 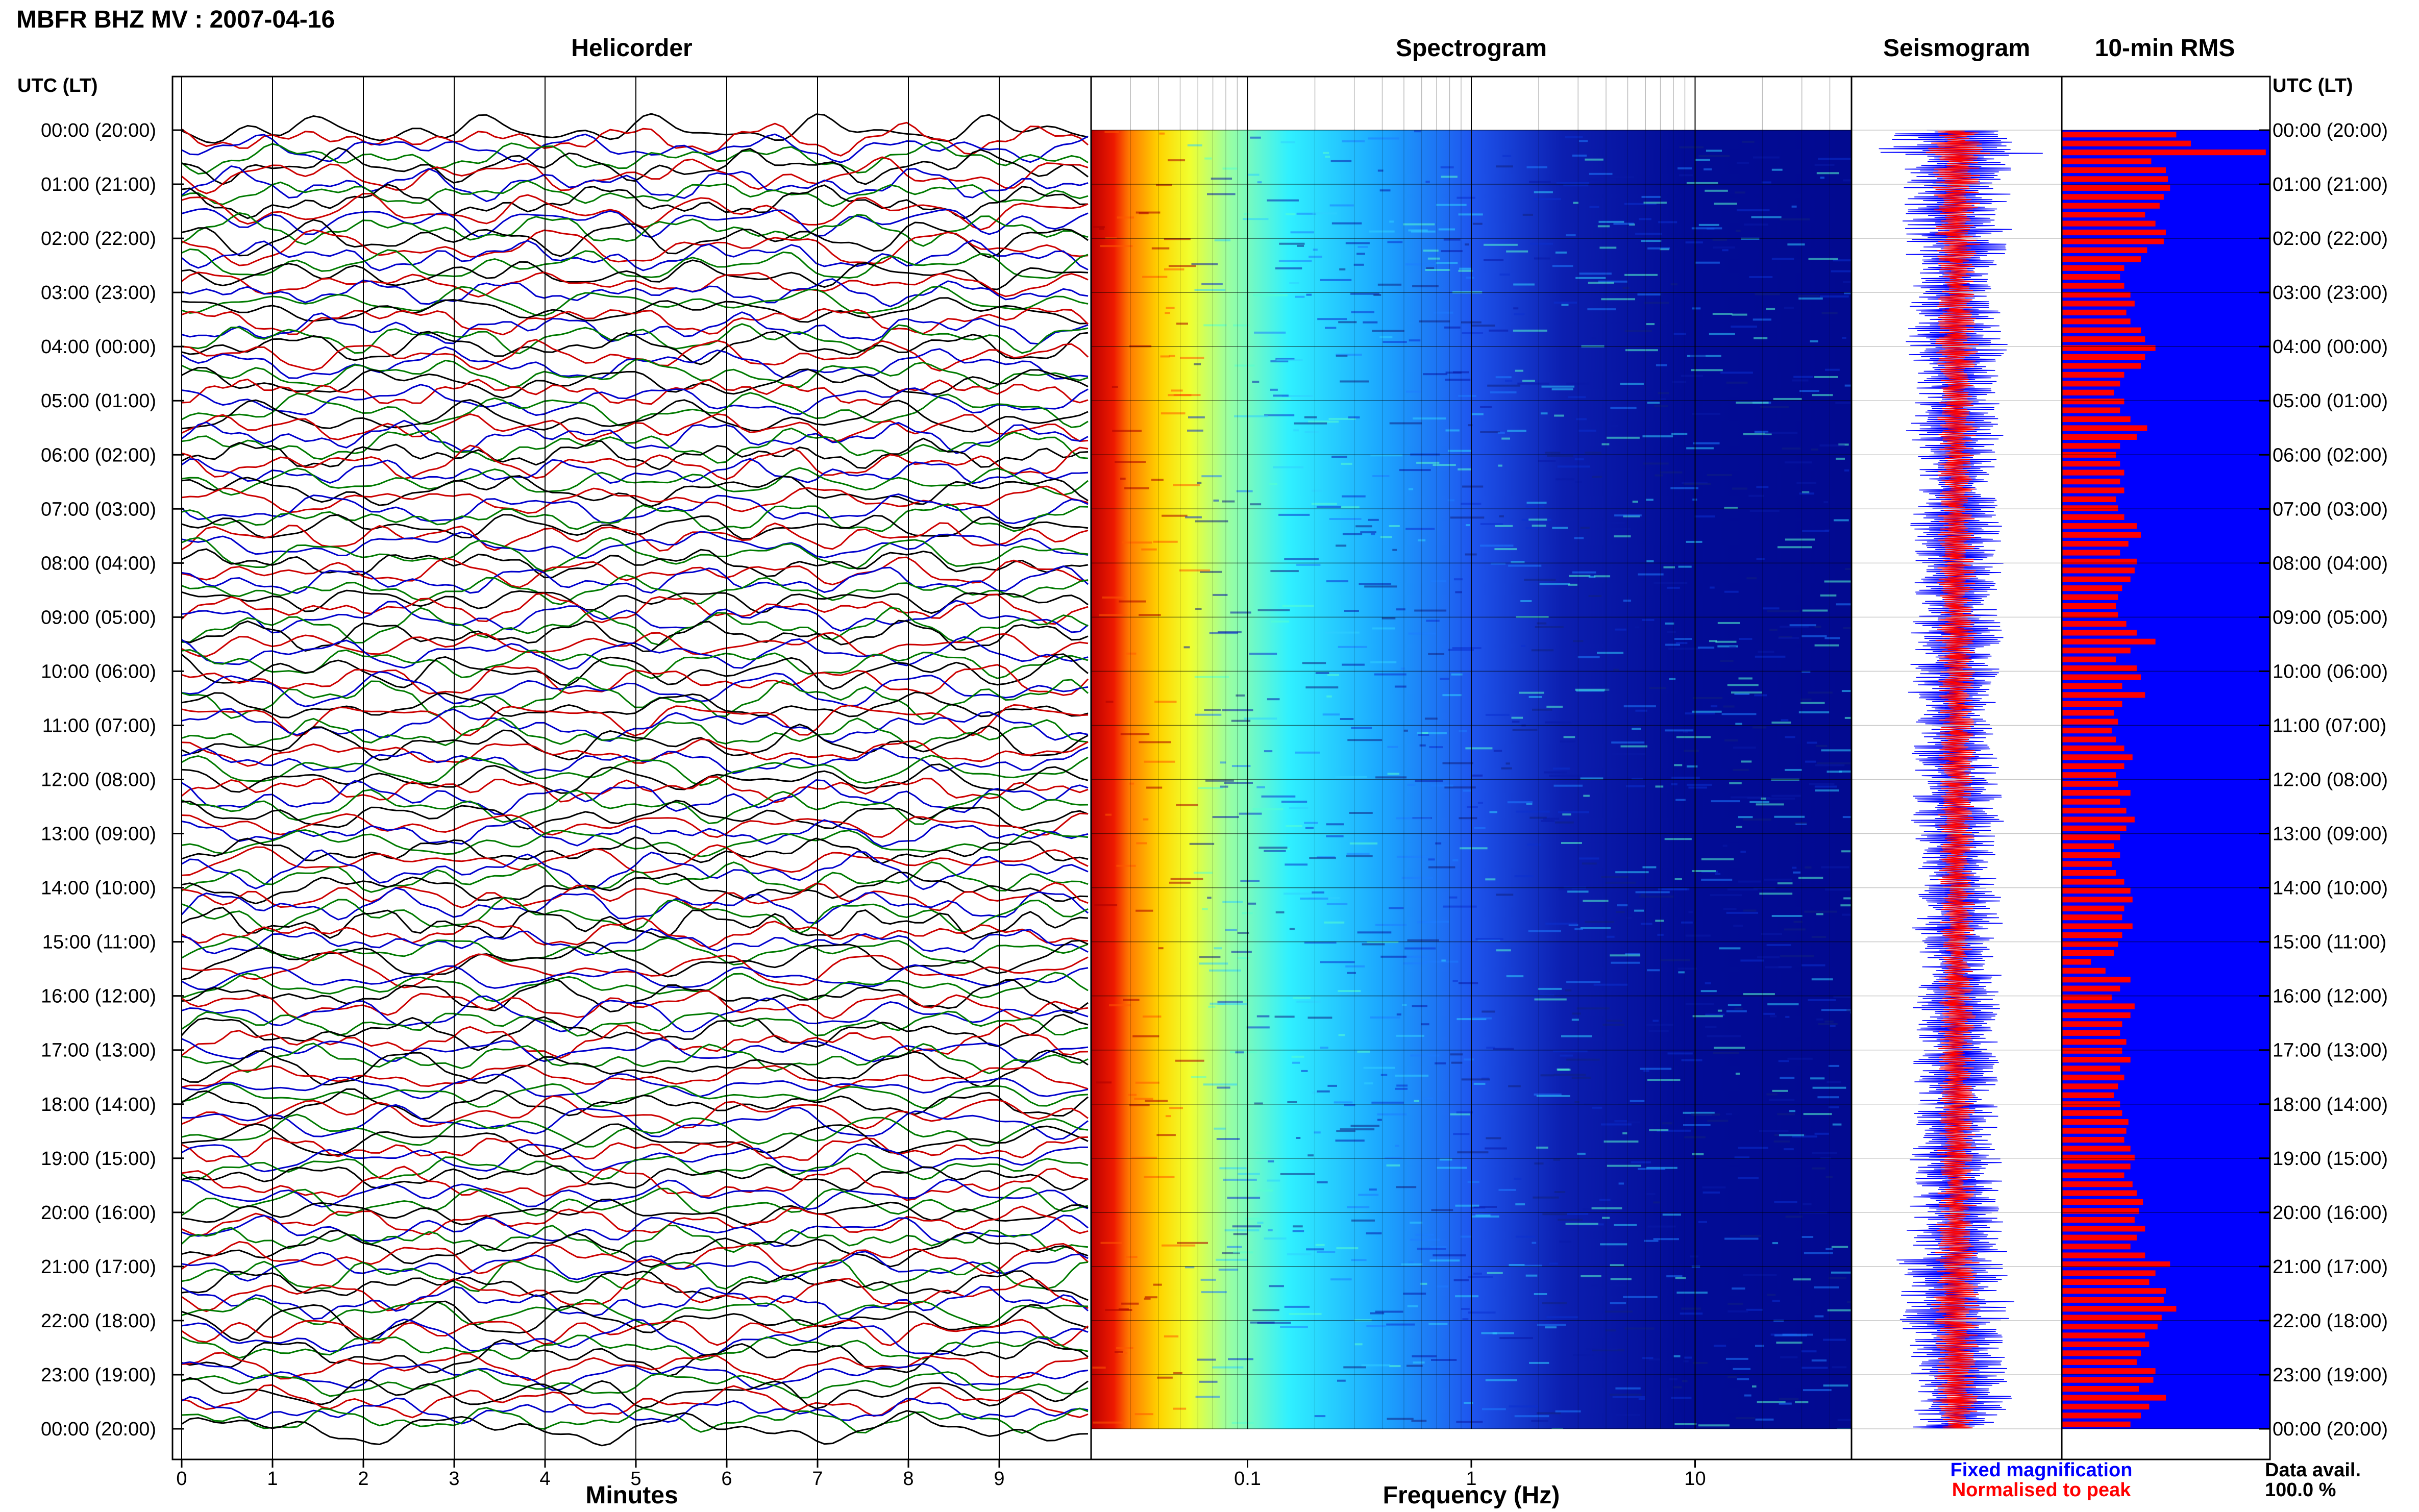 I want to click on rms-title: 10-min RMS, so click(x=2165, y=48).